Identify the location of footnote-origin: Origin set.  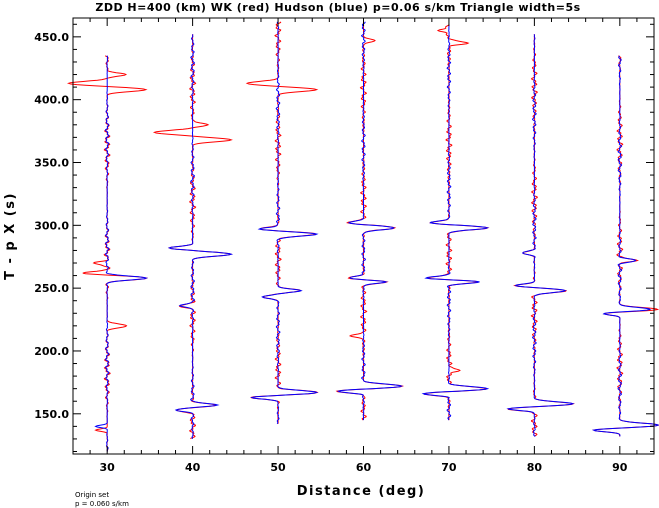
(92, 495).